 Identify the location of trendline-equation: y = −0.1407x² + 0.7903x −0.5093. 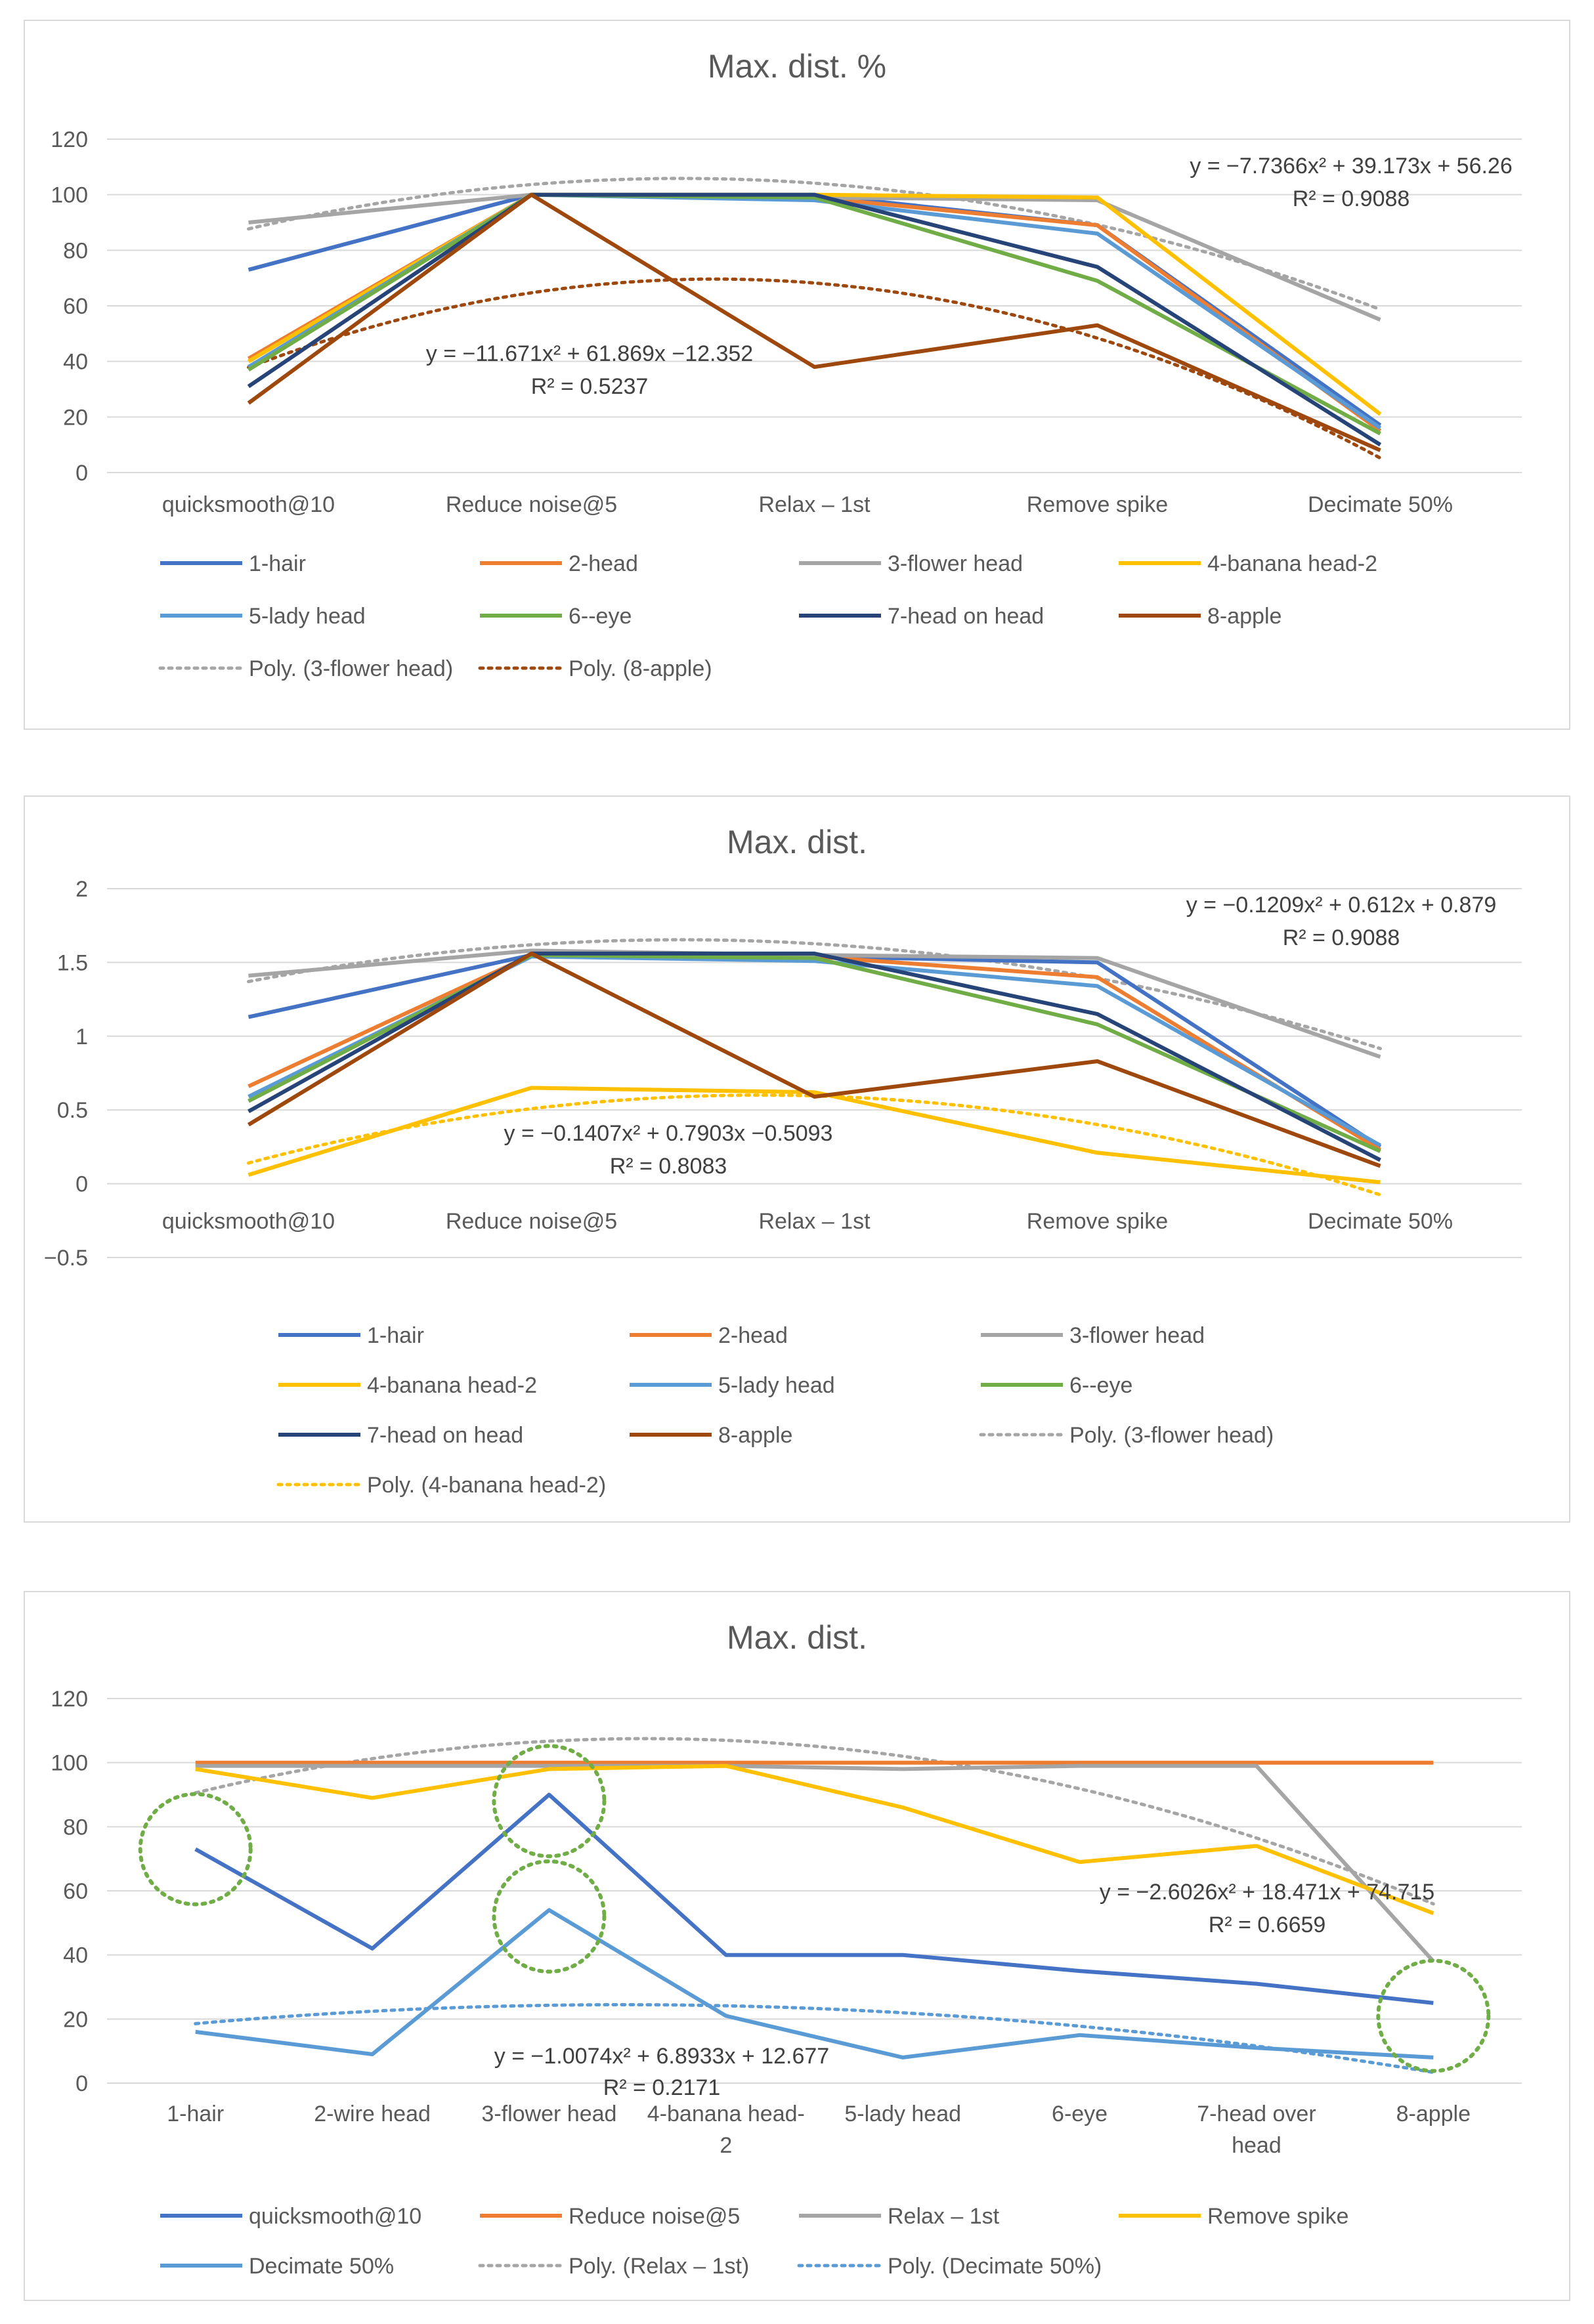
(668, 1133).